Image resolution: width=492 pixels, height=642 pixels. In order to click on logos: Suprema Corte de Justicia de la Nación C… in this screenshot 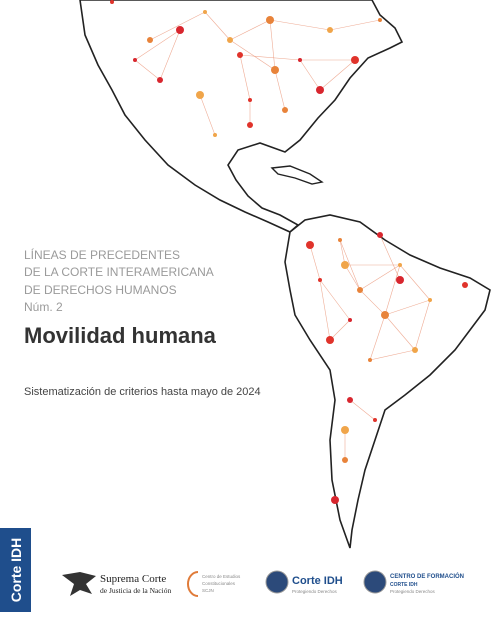, I will do `click(263, 583)`.